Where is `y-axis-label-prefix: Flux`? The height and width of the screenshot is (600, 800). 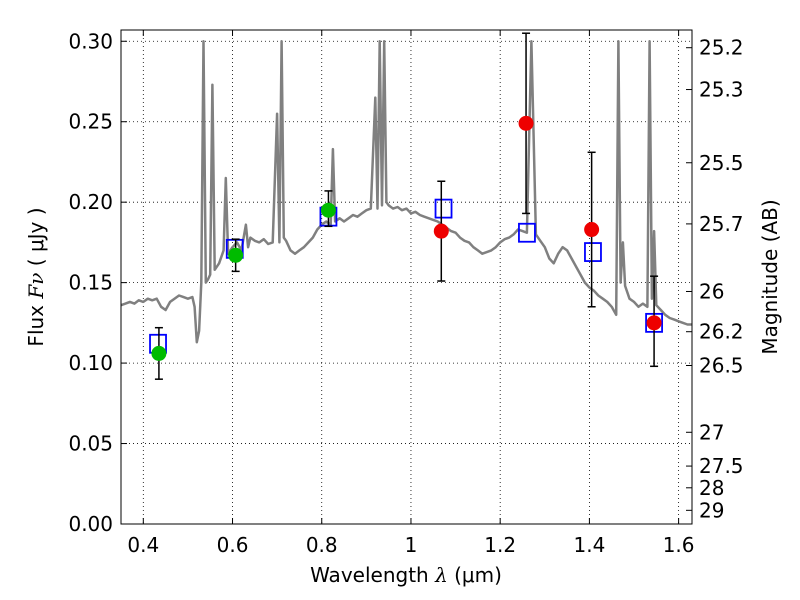 y-axis-label-prefix: Flux is located at coordinates (36, 323).